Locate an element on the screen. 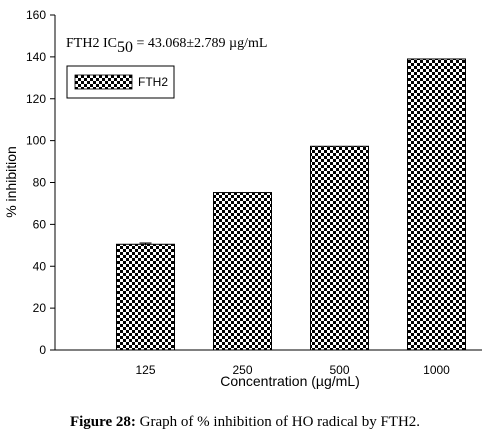 This screenshot has width=490, height=442. legend: FTH2 is located at coordinates (120, 82).